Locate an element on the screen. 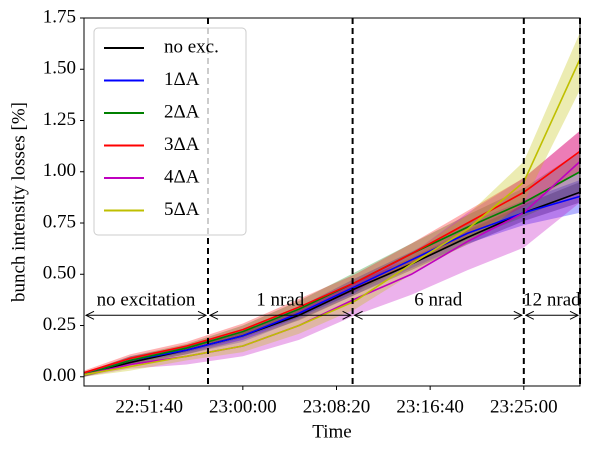 The height and width of the screenshot is (454, 601). legend-label: 2ΔA is located at coordinates (182, 111).